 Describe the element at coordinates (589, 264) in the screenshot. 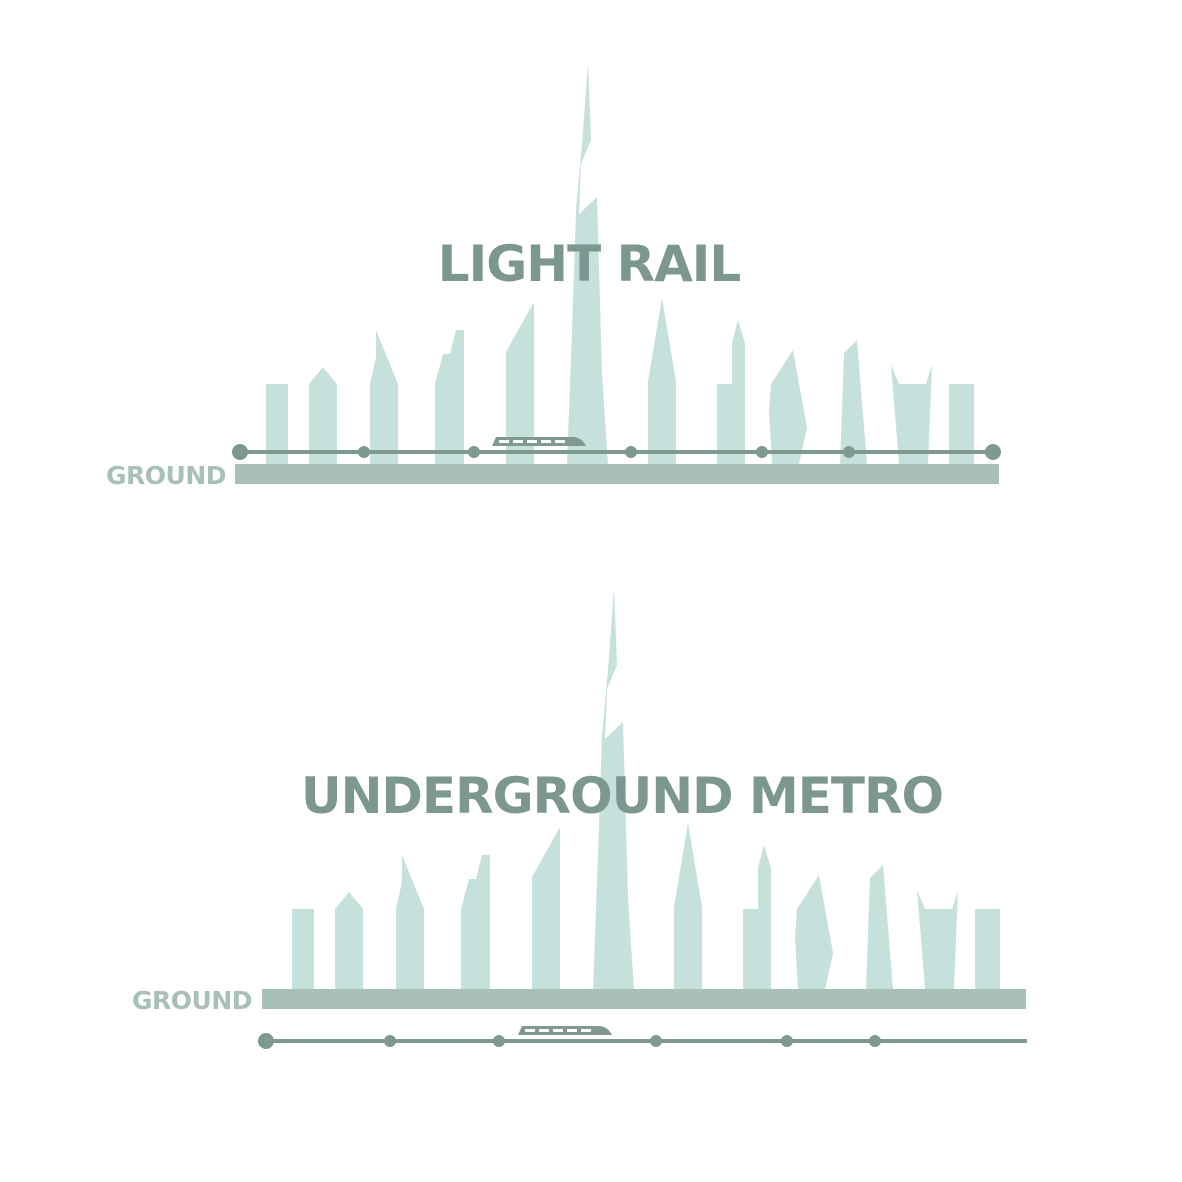

I see `diagram-title: LIGHT RAIL` at that location.